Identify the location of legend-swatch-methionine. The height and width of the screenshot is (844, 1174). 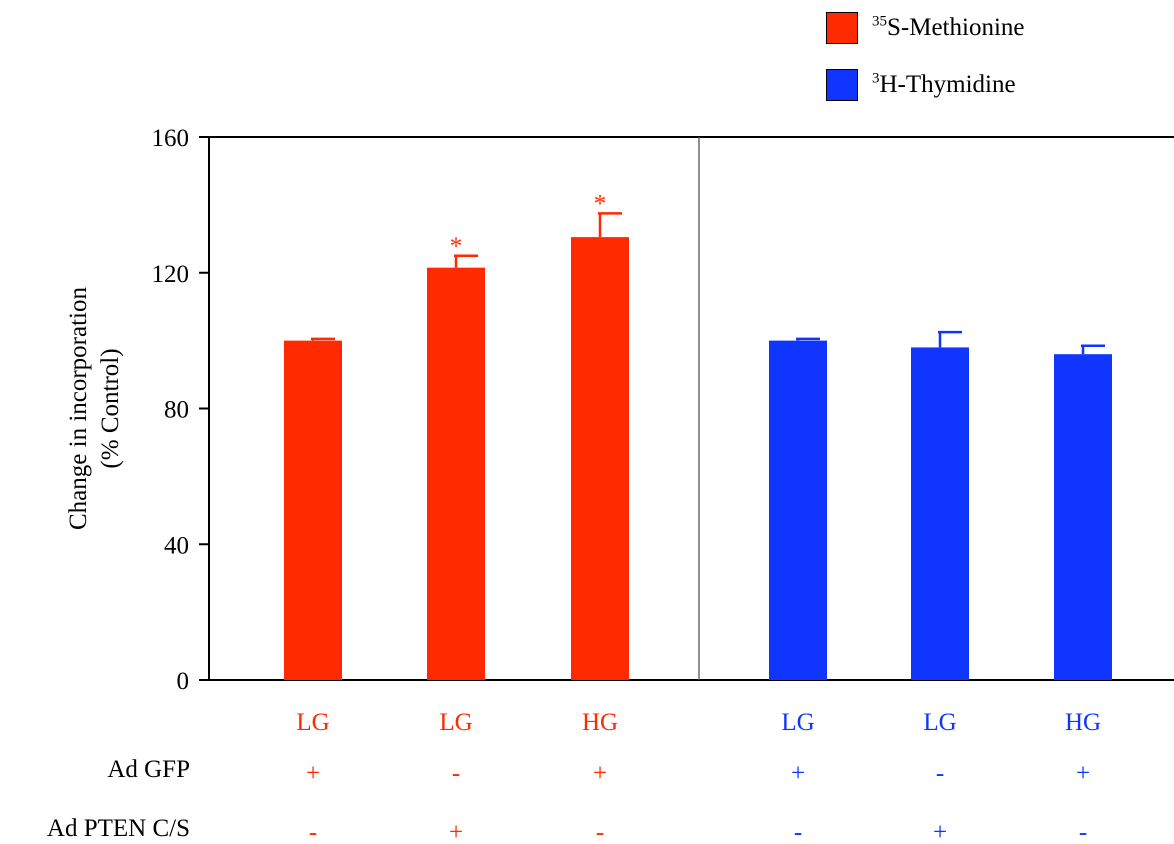
(842, 28).